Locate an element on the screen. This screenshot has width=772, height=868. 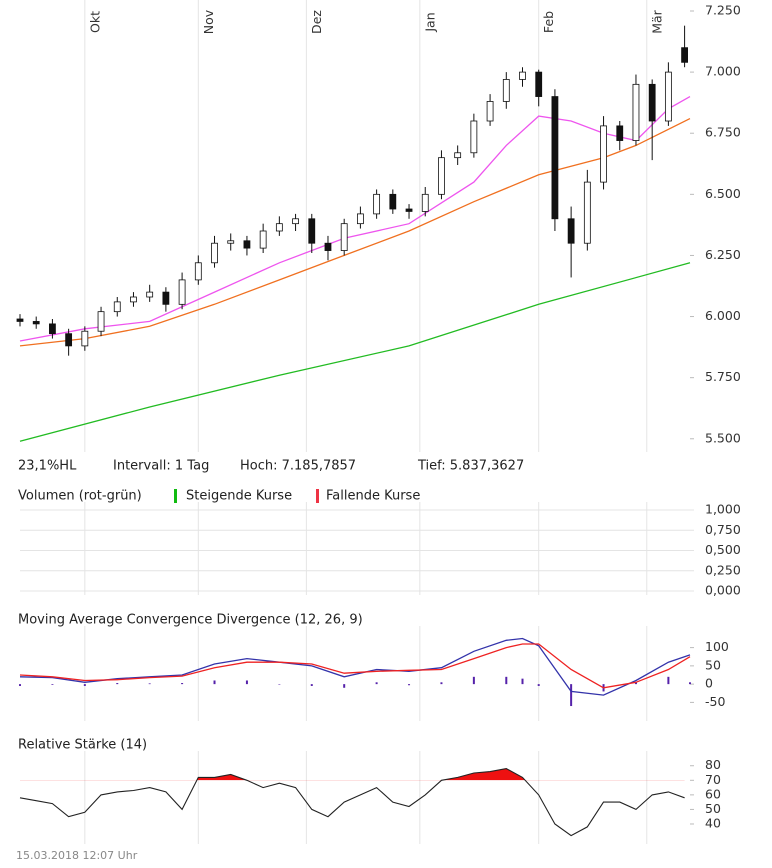
rsi-line is located at coordinates (352, 802).